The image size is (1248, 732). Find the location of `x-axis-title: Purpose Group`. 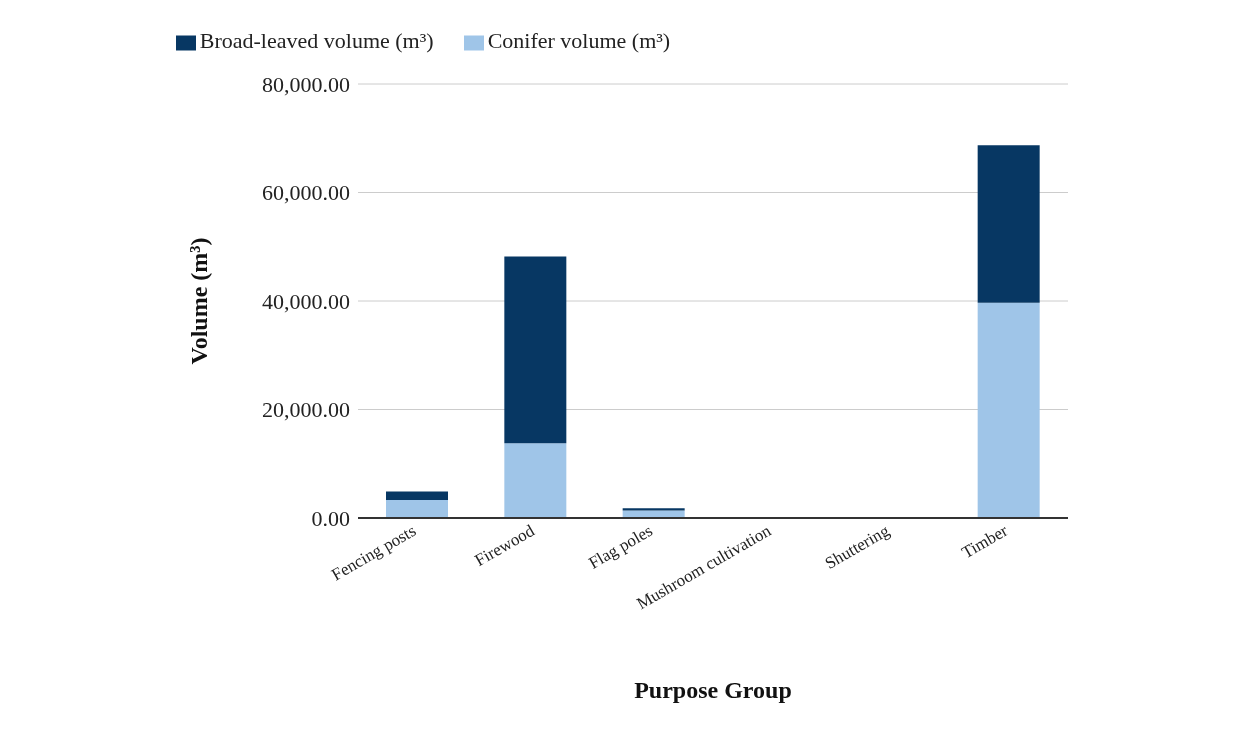

x-axis-title: Purpose Group is located at coordinates (713, 690).